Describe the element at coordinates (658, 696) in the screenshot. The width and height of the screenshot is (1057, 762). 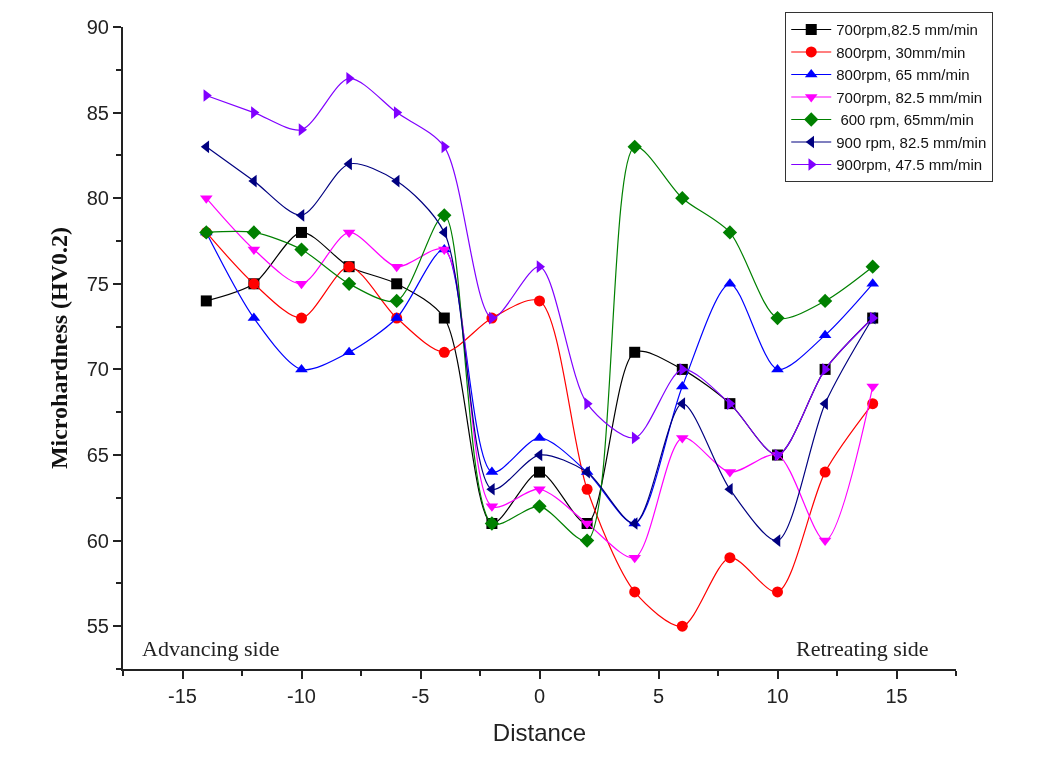
I see `x-tick-label: 5` at that location.